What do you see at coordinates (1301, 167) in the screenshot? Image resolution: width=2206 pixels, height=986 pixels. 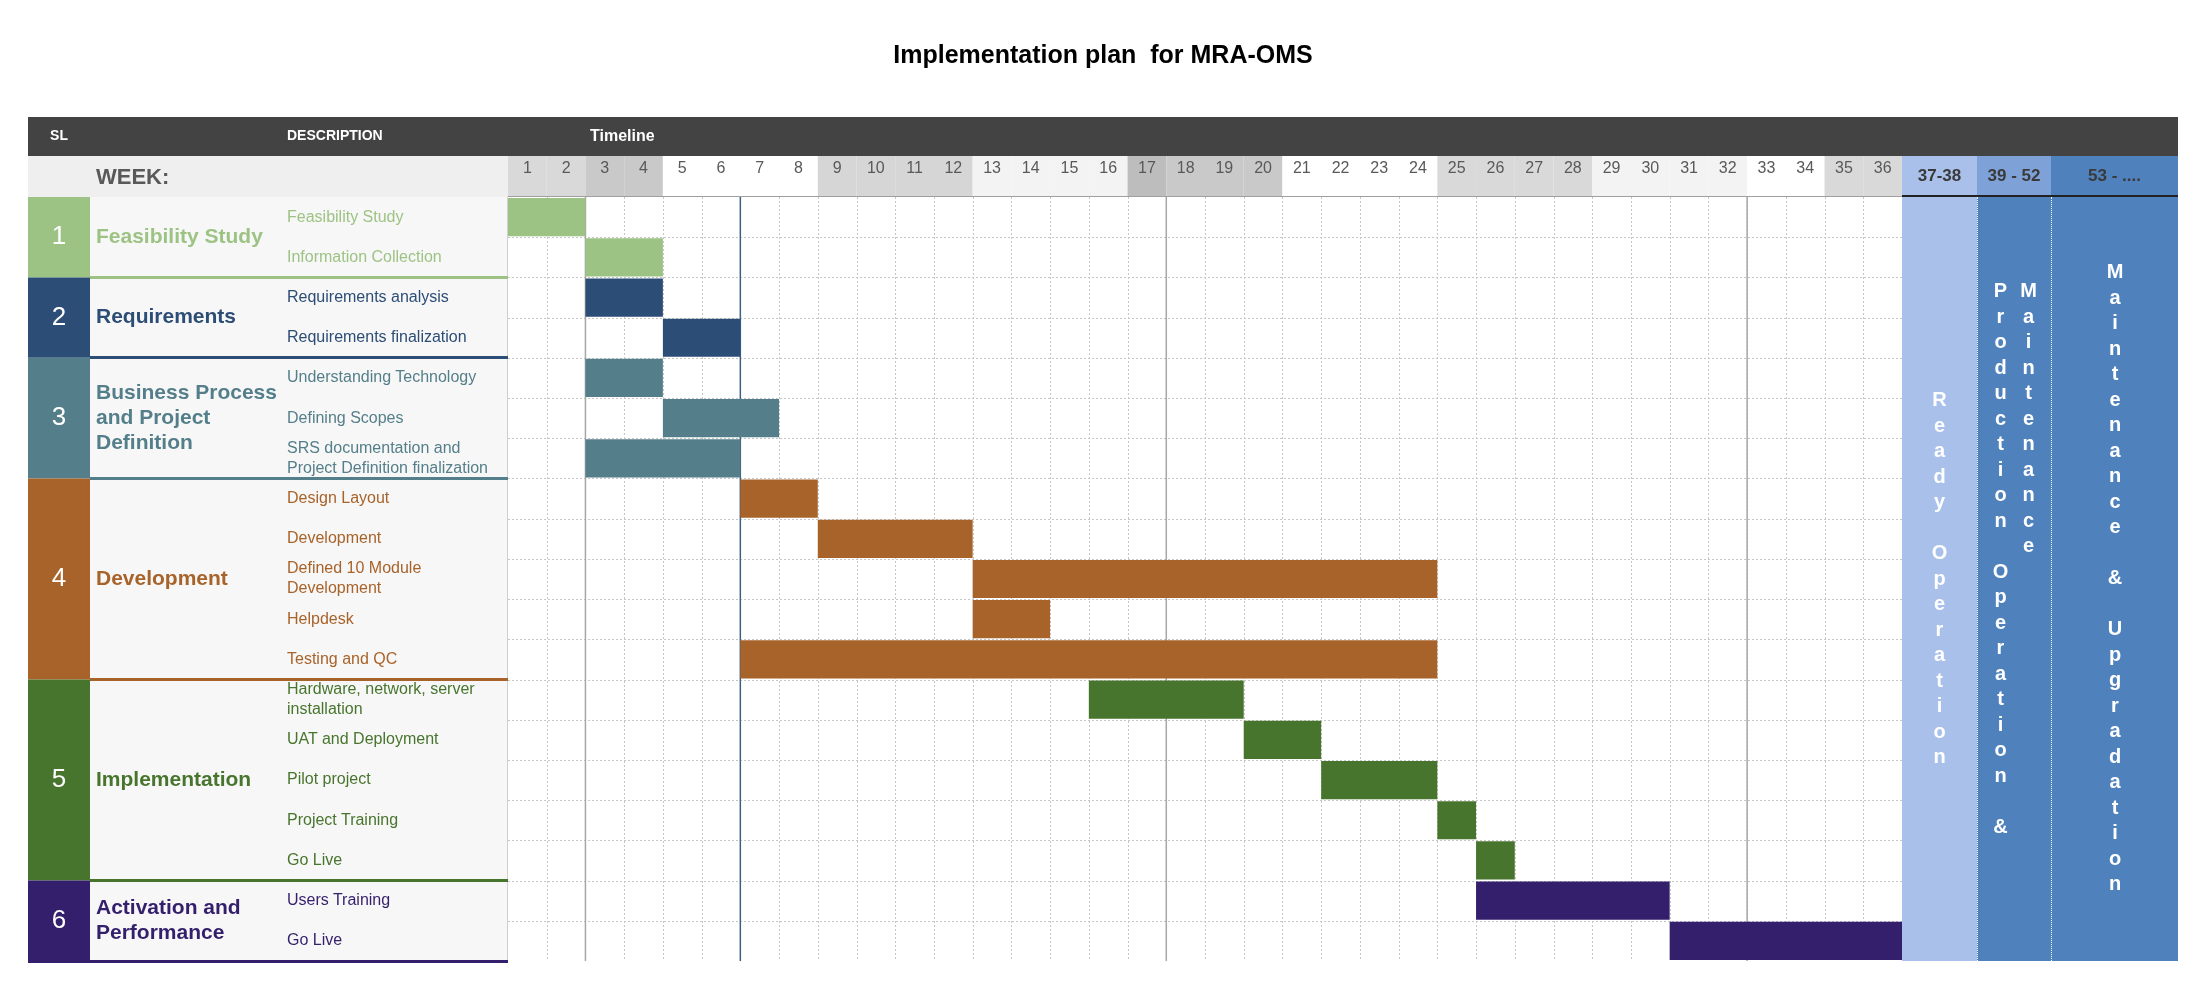 I see `x-tick-label: 21` at bounding box center [1301, 167].